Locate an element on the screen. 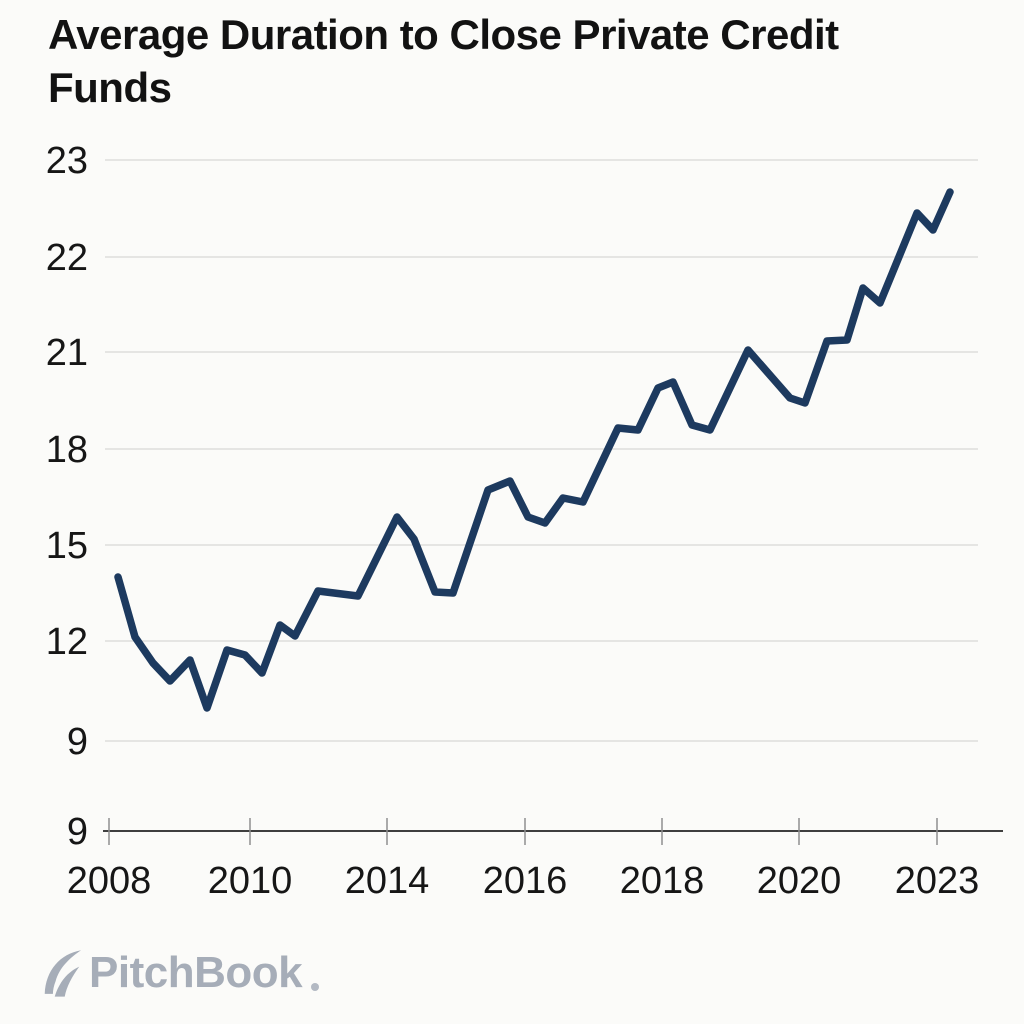  x-tick-label: 2018 is located at coordinates (662, 881).